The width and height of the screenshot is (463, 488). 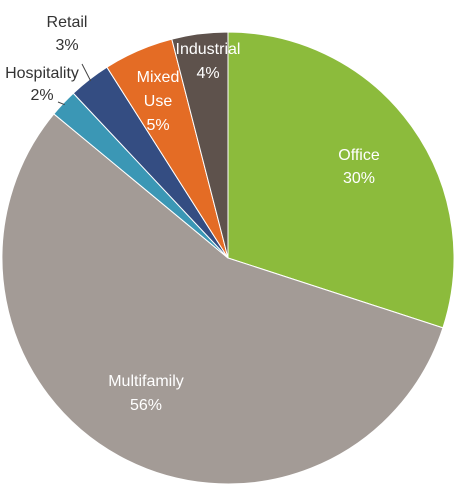 I want to click on slice-value-hospitality: 2%, so click(x=41, y=95).